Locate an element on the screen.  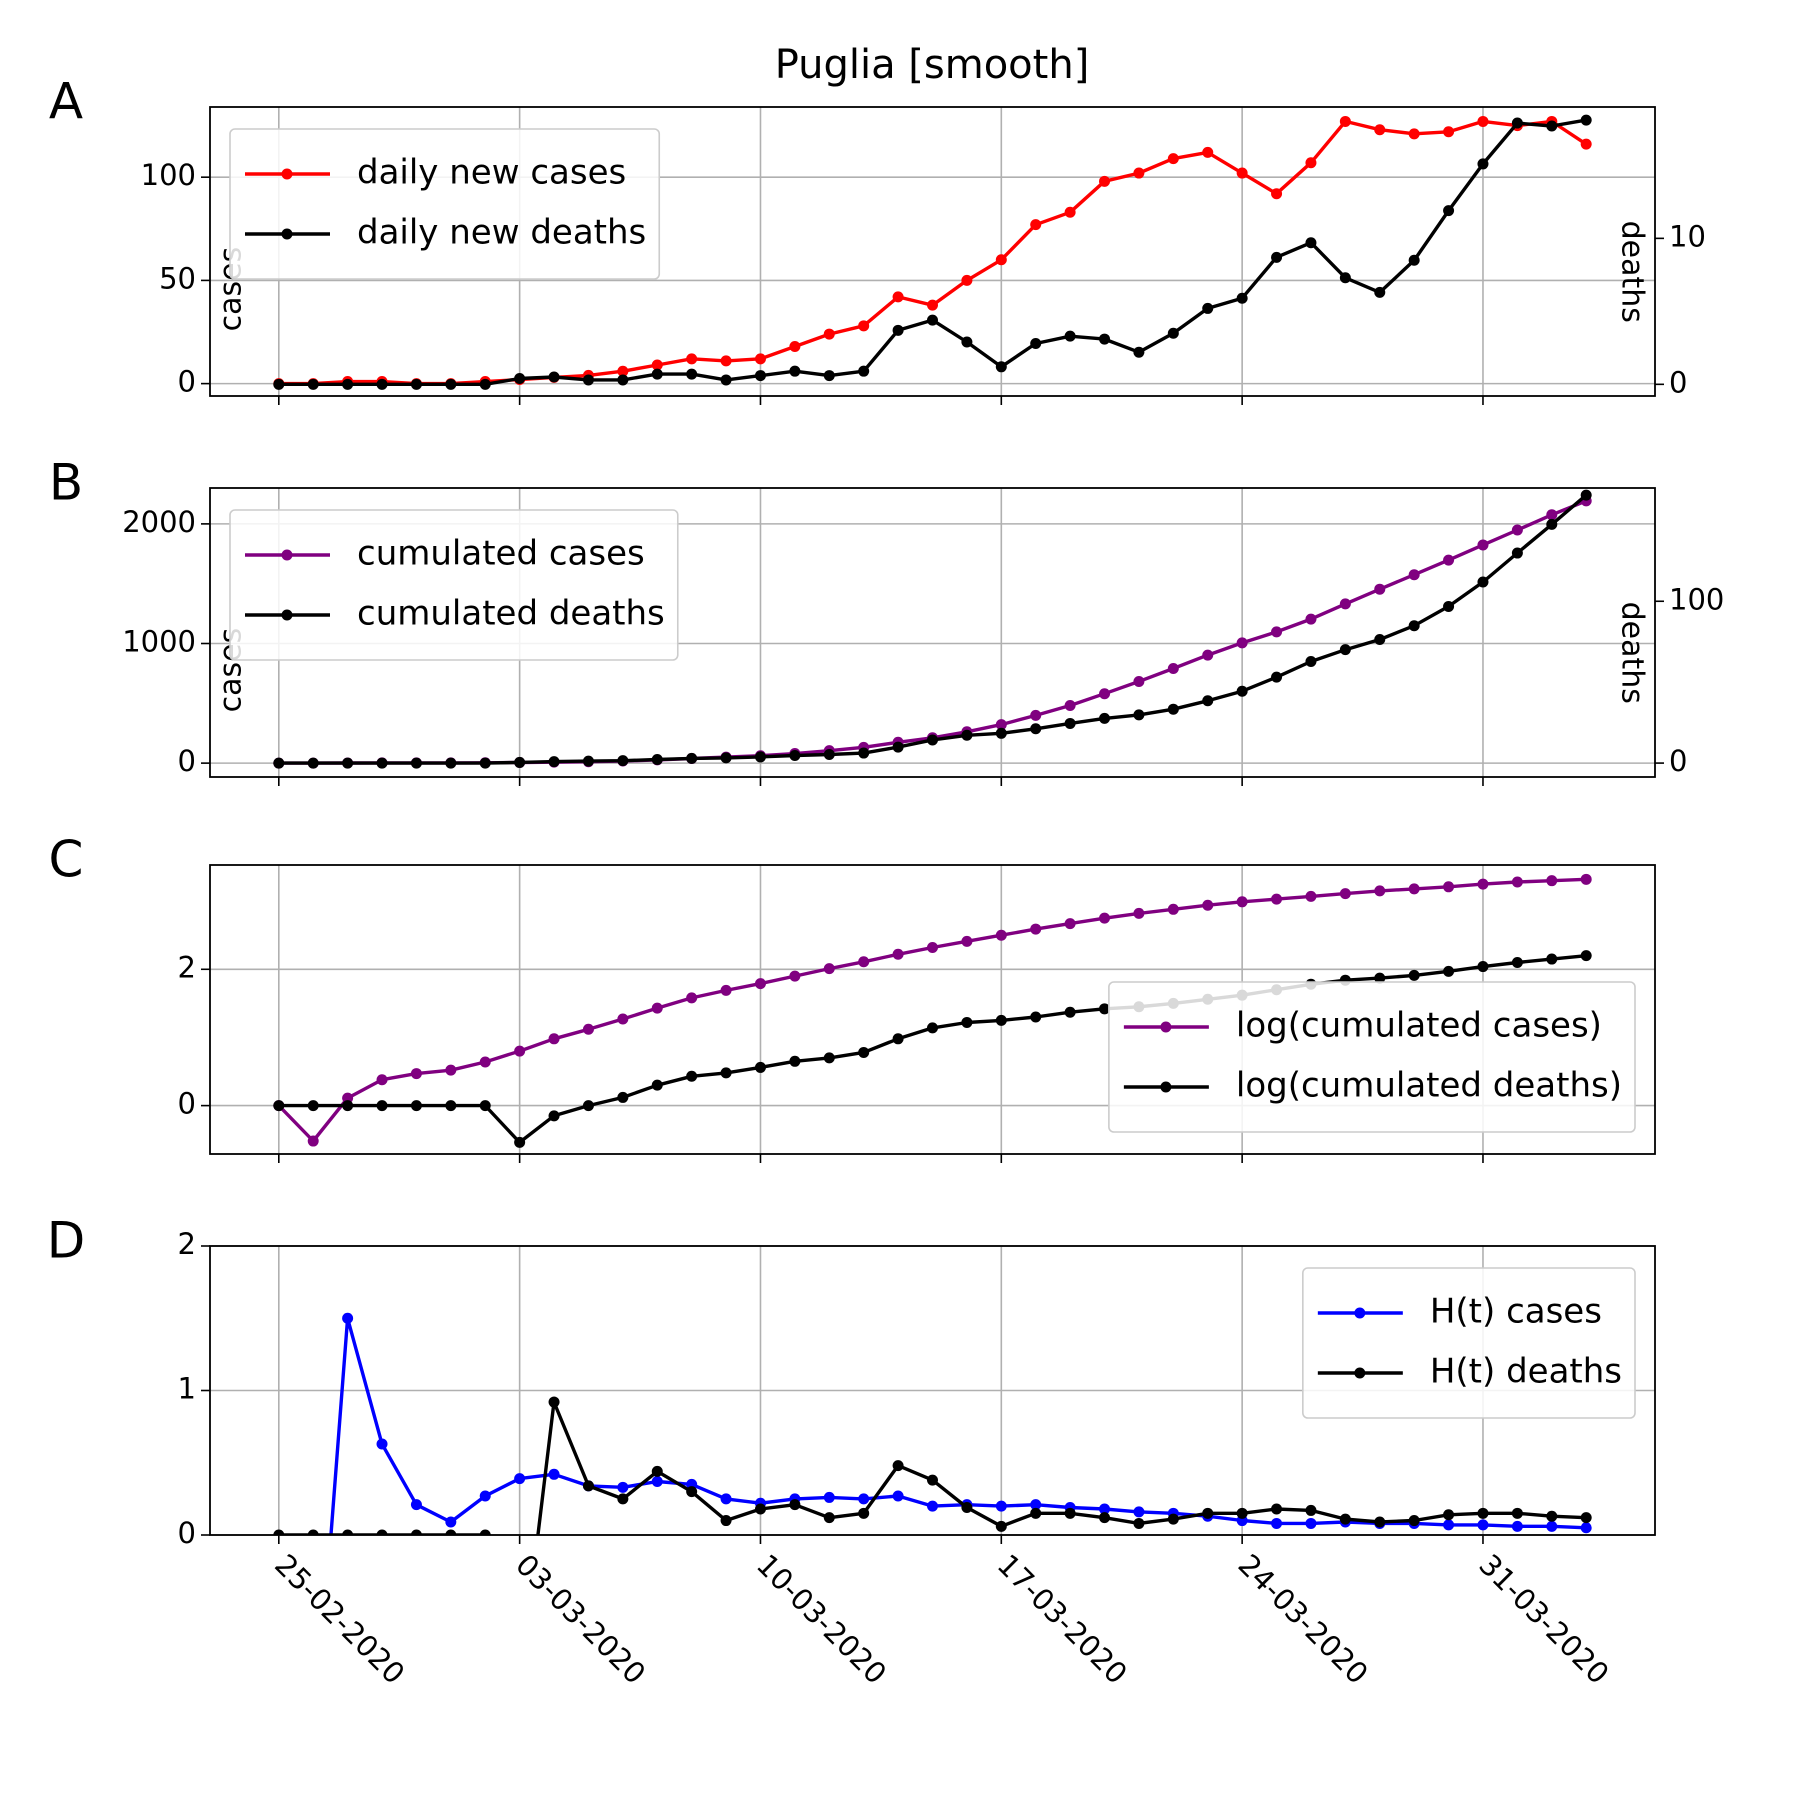
y-tick-label: 2000 is located at coordinates (159, 522).